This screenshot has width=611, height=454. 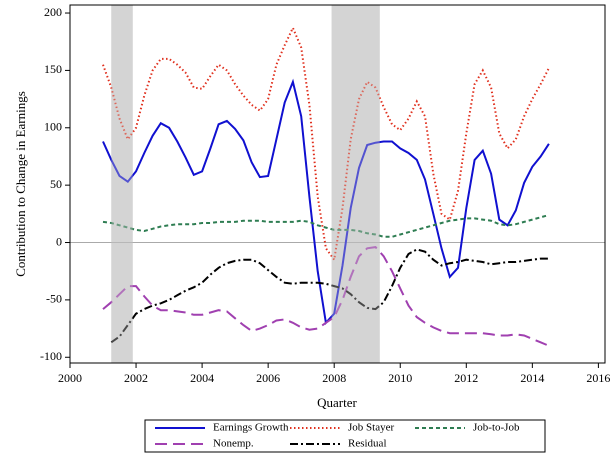 What do you see at coordinates (20, 184) in the screenshot?
I see `y-axis-label: Contribution to Change in Earnings` at bounding box center [20, 184].